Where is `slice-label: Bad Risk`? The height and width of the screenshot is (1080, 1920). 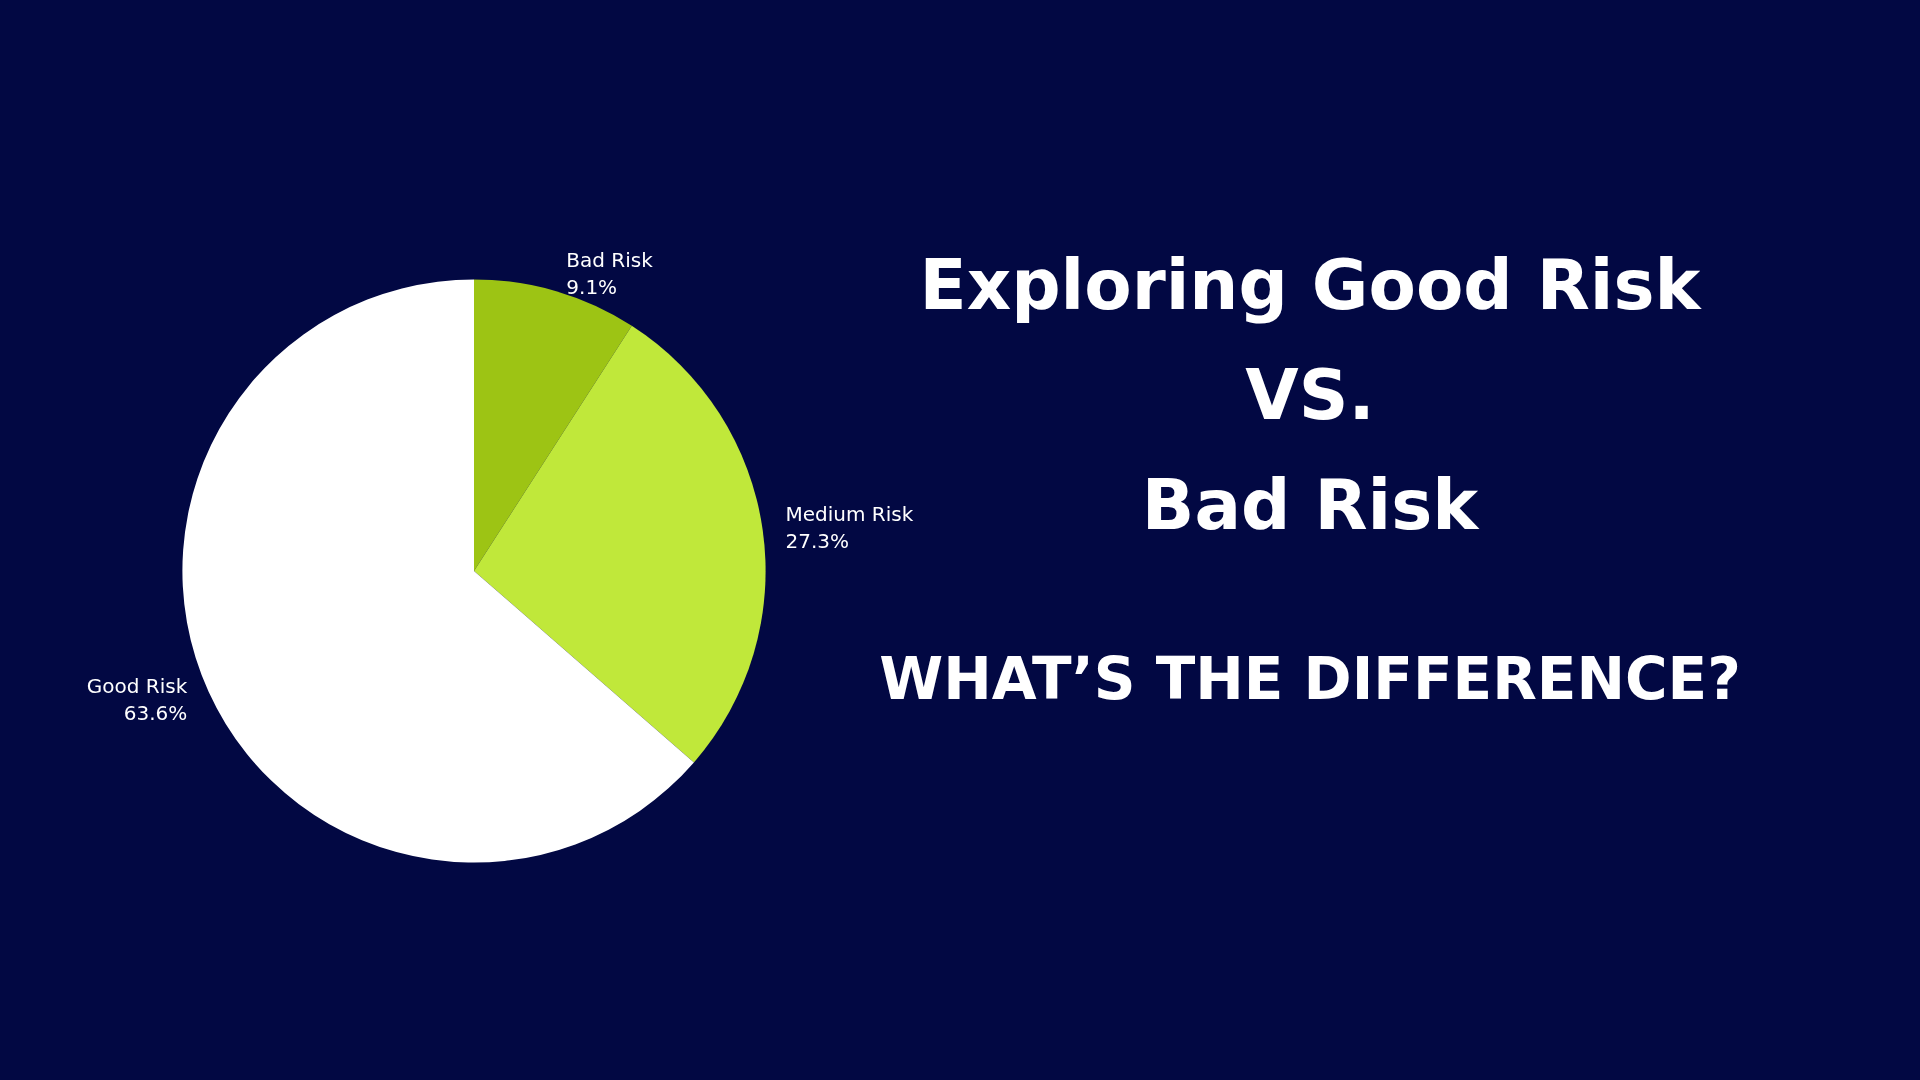 slice-label: Bad Risk is located at coordinates (610, 260).